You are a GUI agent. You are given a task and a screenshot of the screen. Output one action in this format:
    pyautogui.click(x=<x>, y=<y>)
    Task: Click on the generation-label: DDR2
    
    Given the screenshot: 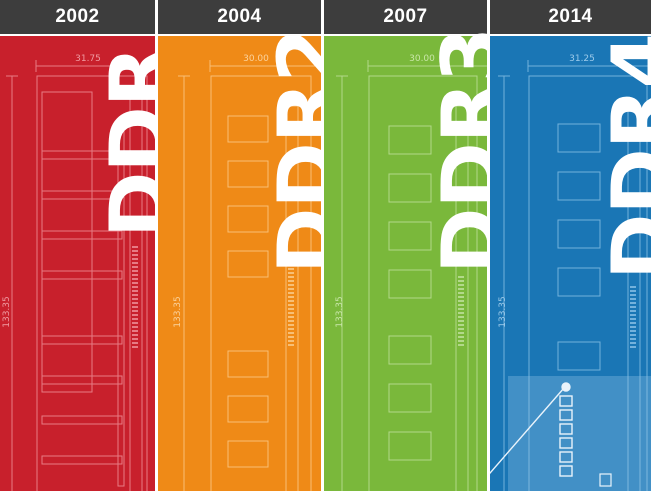 What is the action you would take?
    pyautogui.click(x=291, y=150)
    